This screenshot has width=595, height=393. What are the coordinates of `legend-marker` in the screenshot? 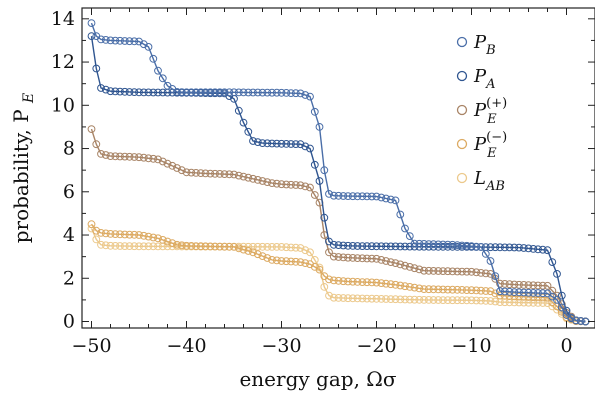 It's located at (462, 144).